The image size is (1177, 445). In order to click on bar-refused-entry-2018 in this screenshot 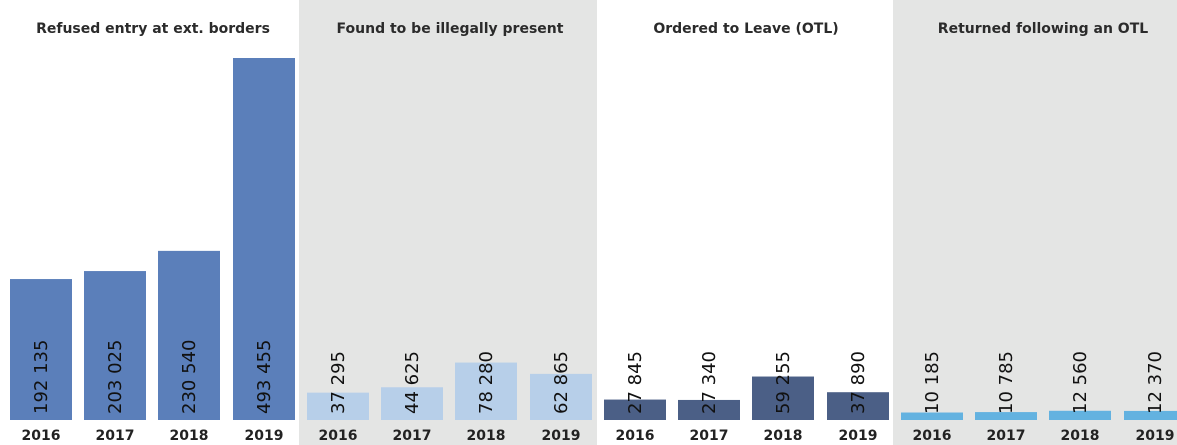, I will do `click(189, 335)`.